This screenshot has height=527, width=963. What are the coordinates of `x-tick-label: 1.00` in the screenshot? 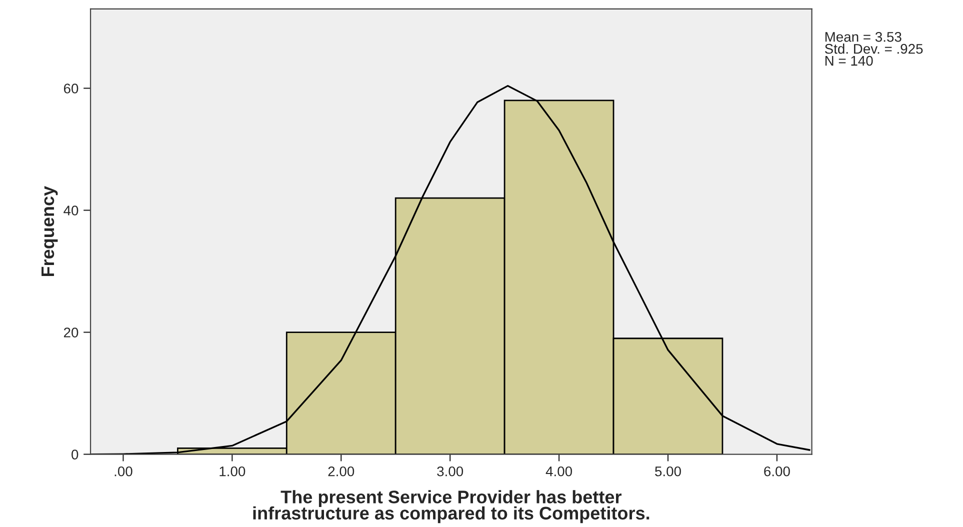 It's located at (233, 471).